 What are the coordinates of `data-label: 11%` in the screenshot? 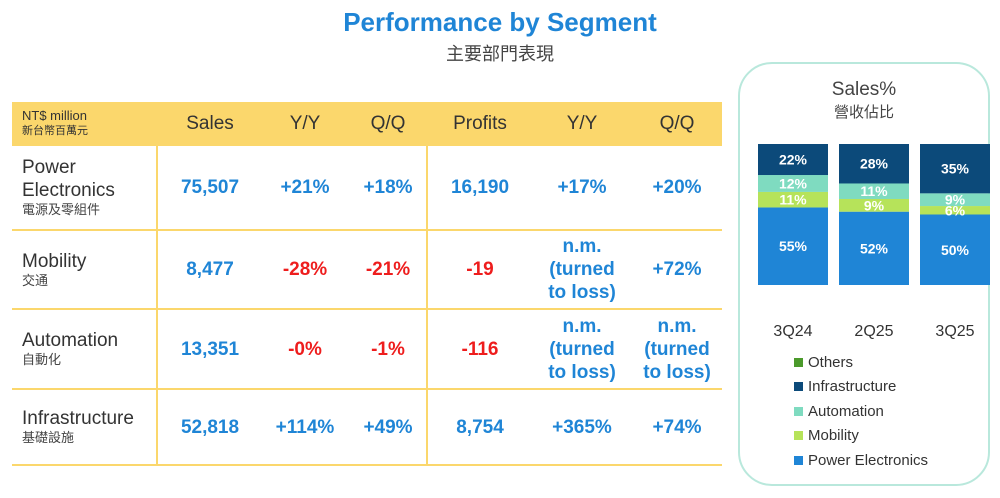 It's located at (793, 200).